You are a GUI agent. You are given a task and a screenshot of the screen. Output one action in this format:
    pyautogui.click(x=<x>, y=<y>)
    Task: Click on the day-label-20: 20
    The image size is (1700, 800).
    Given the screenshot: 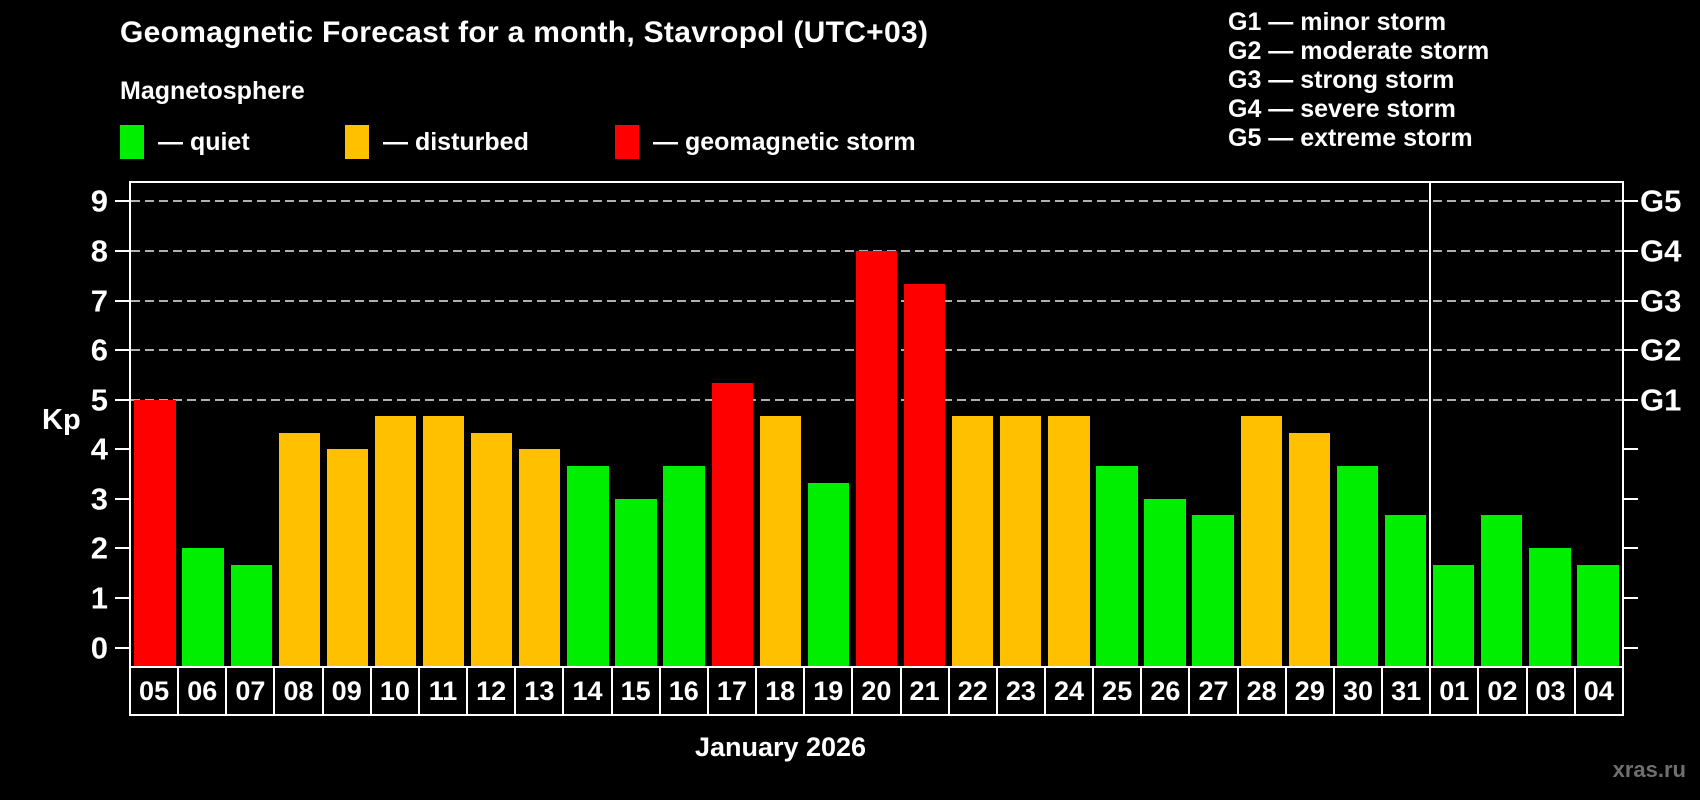 What is the action you would take?
    pyautogui.click(x=875, y=691)
    